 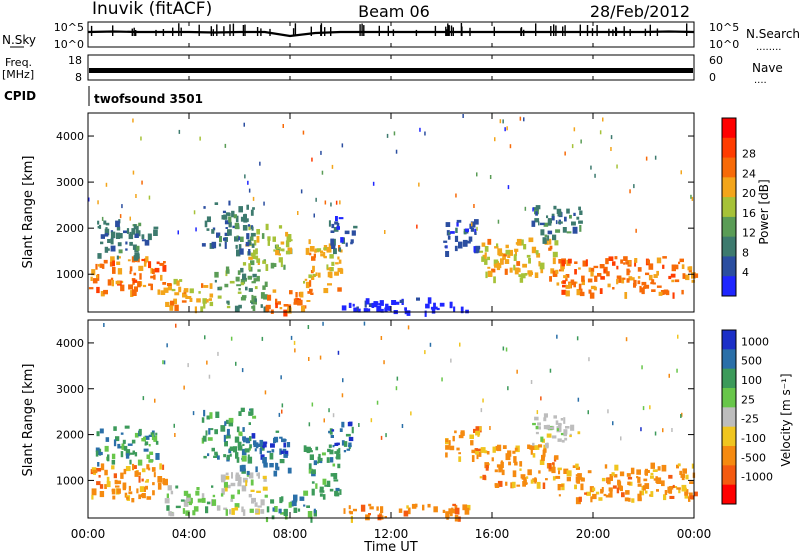 I want to click on velocity-colorbar-tick: -500, so click(x=753, y=457).